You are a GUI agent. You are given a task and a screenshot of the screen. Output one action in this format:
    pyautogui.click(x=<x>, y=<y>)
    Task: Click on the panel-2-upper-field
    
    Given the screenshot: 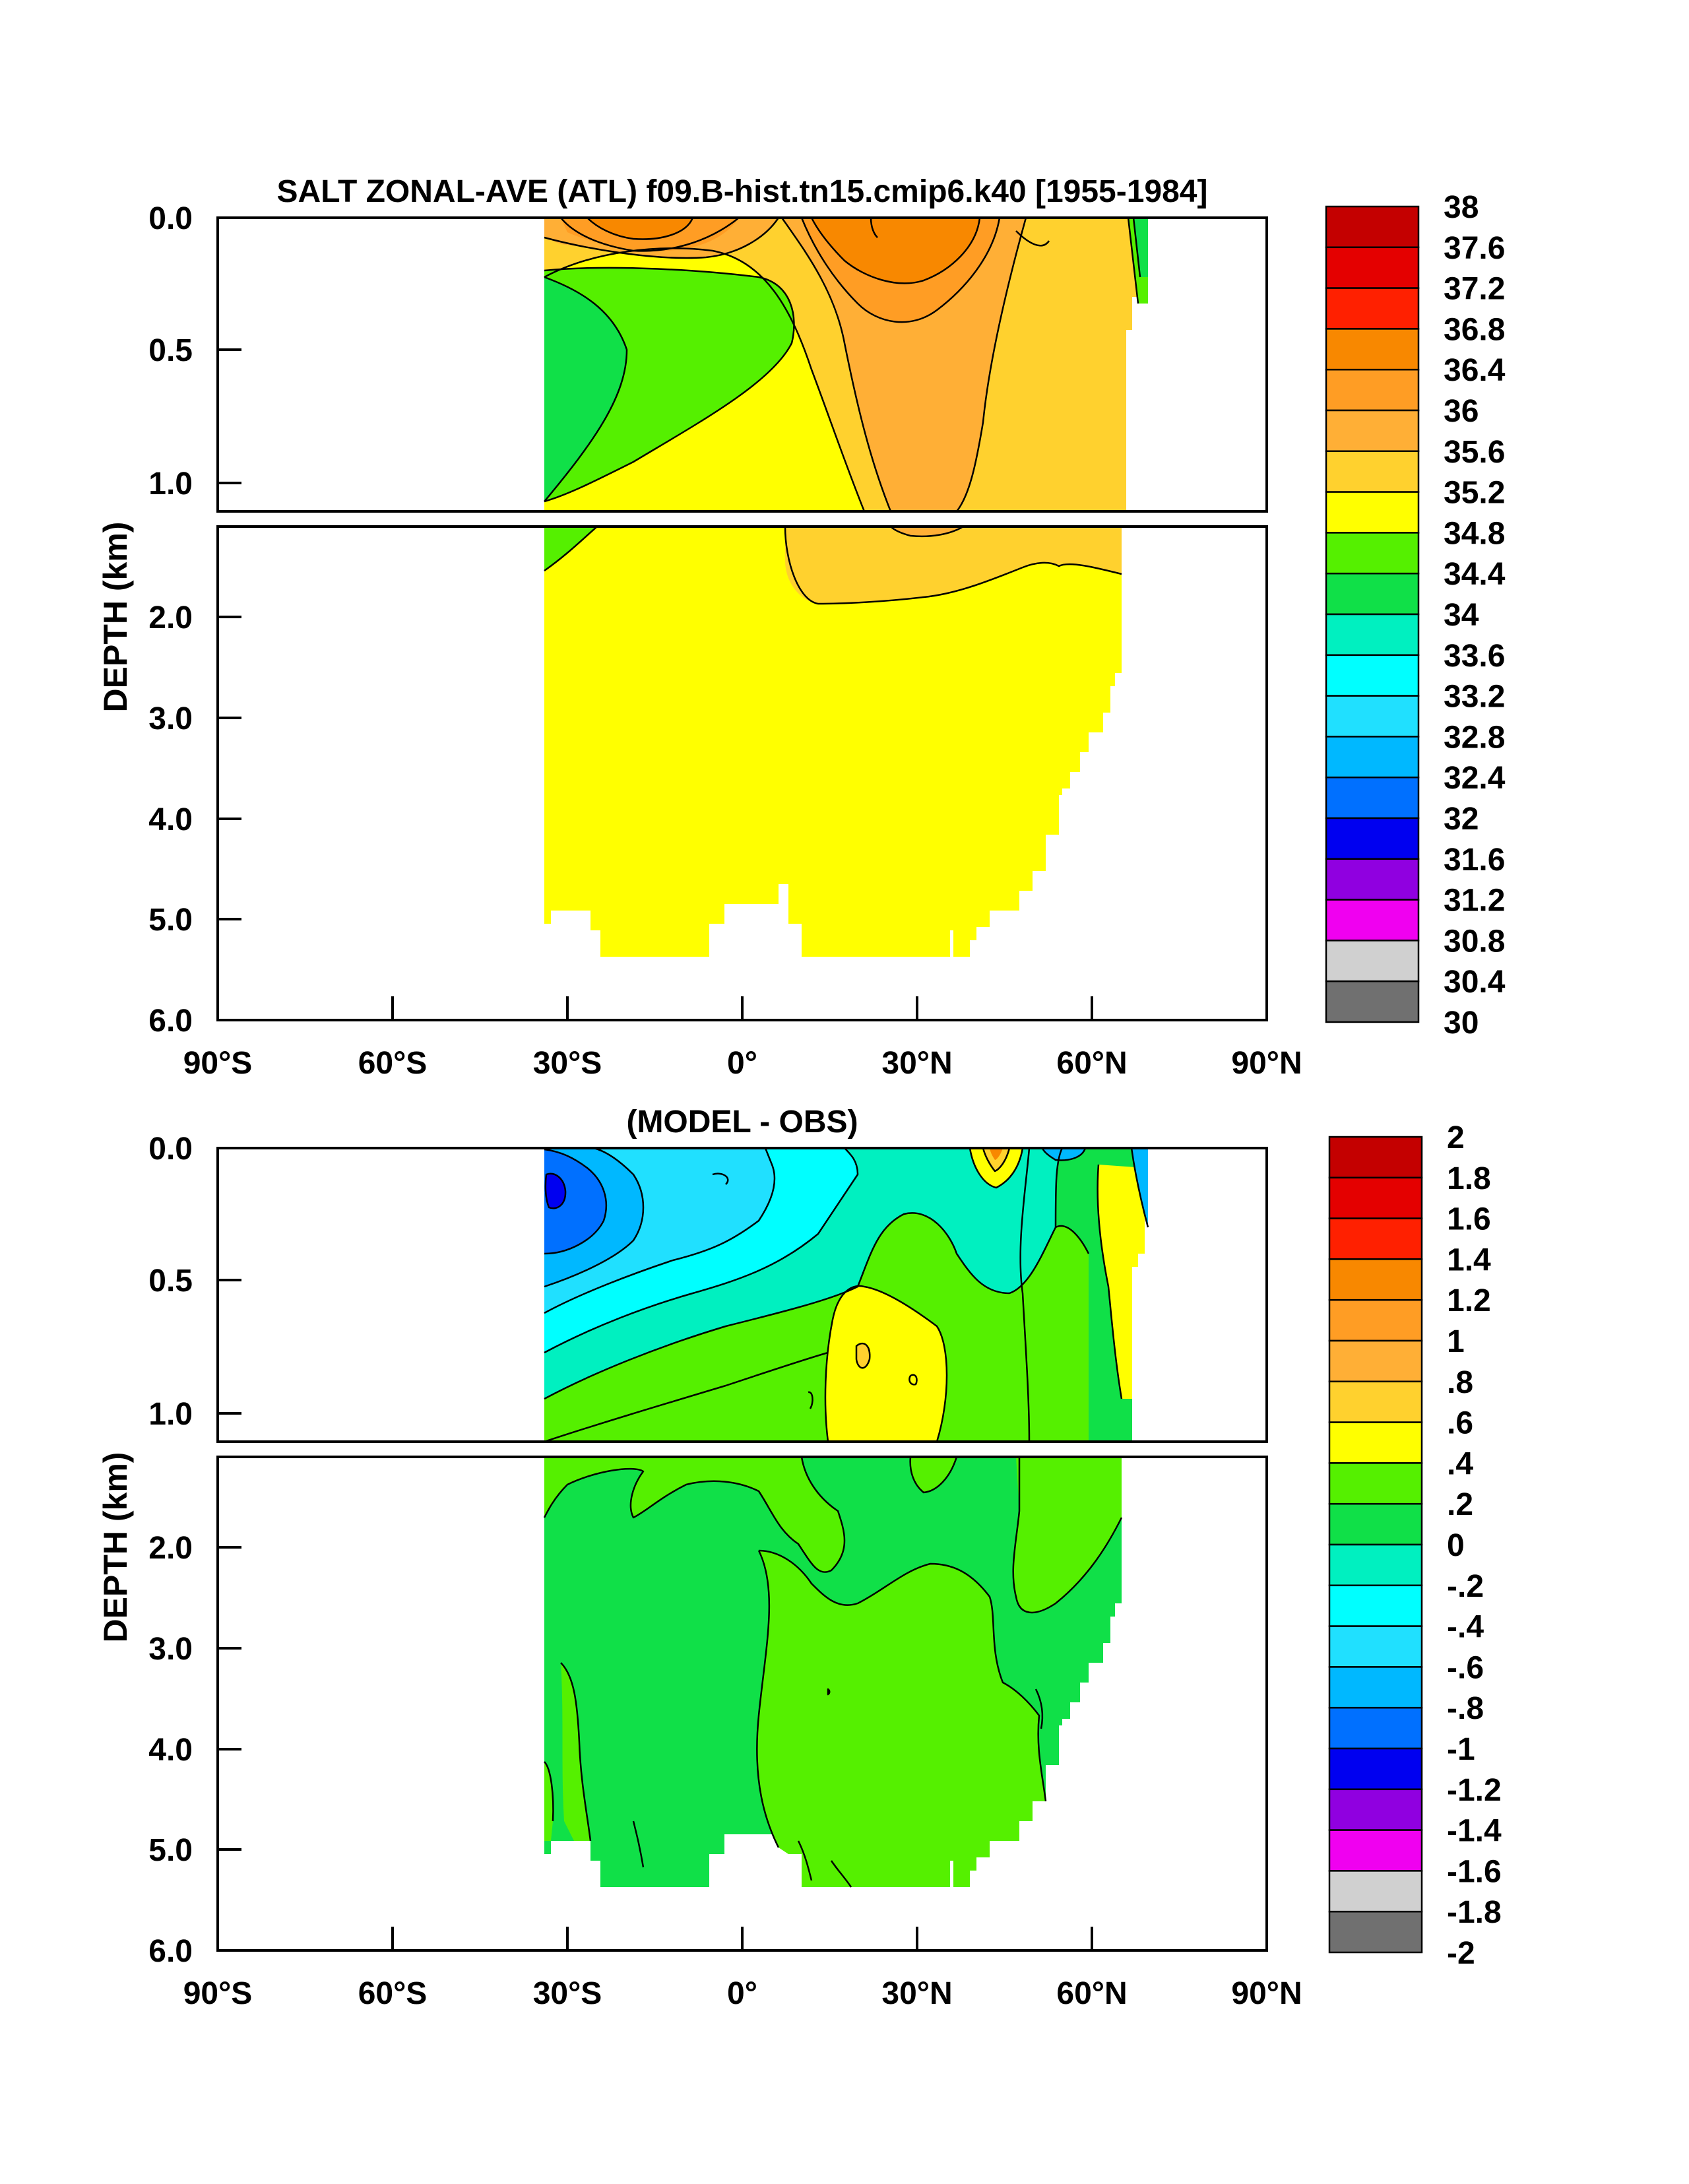 What is the action you would take?
    pyautogui.click(x=847, y=1295)
    